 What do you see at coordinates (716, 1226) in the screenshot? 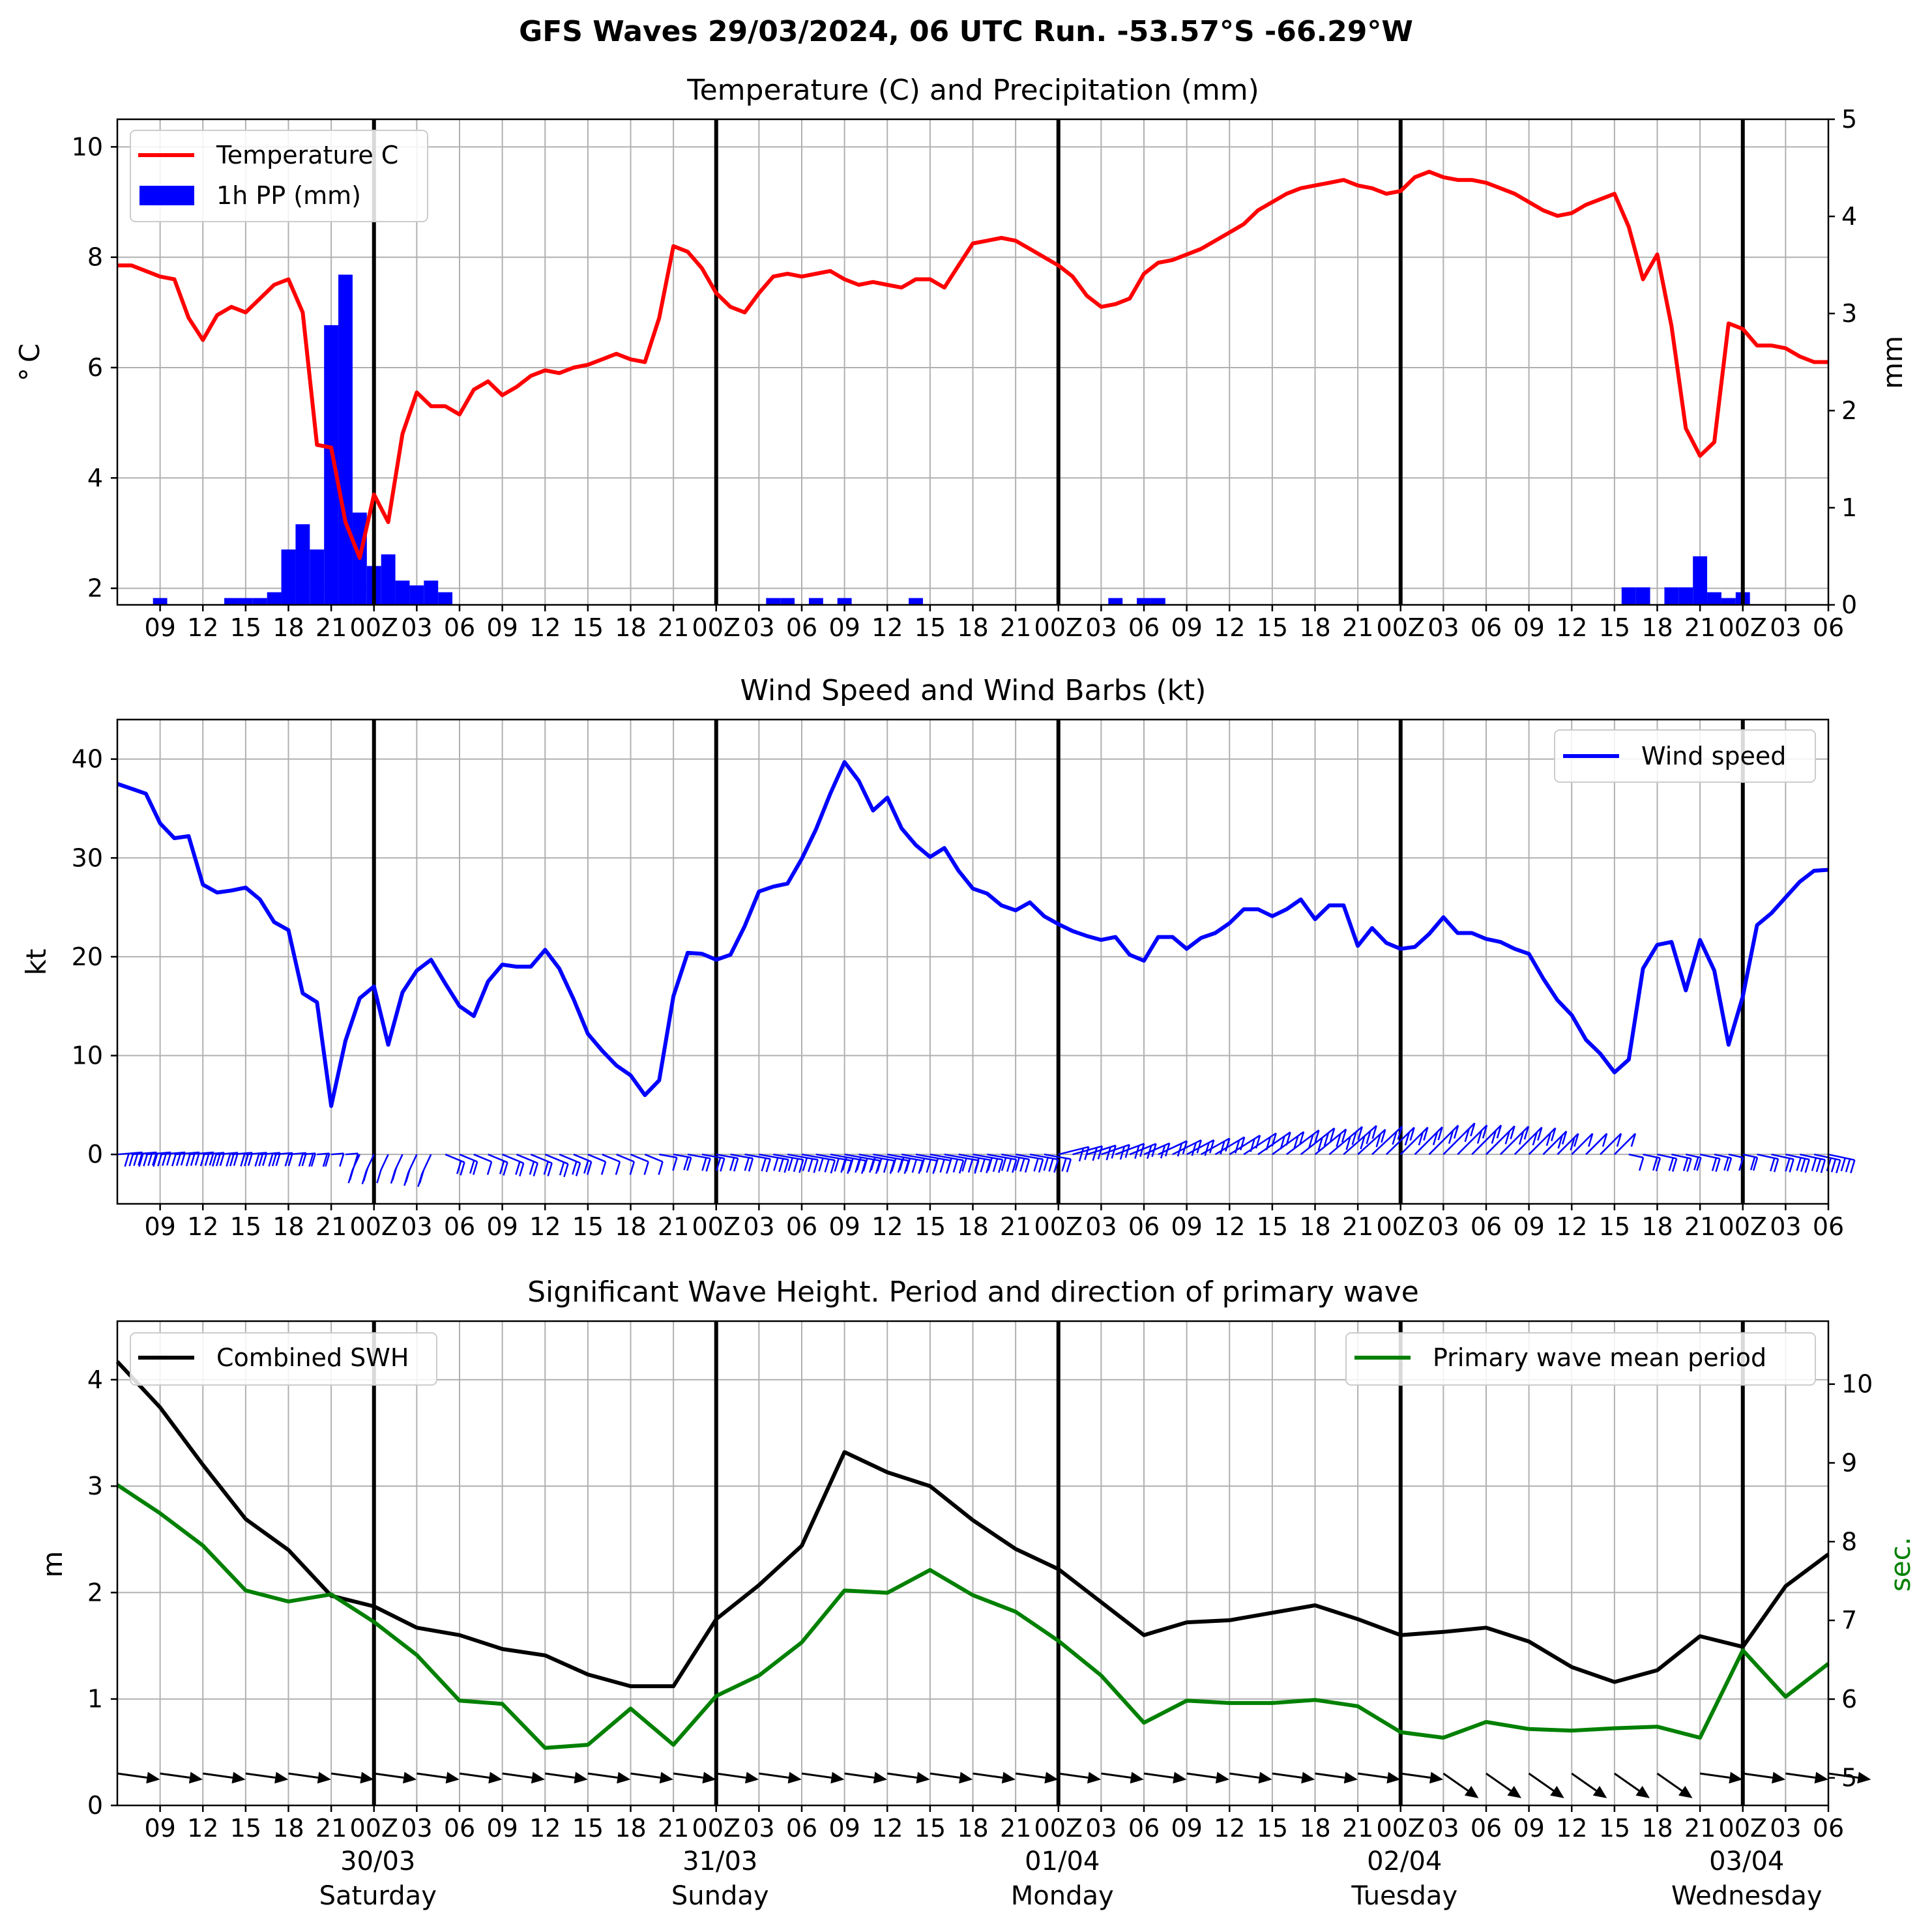
I see `x-tick-label: 00Z` at bounding box center [716, 1226].